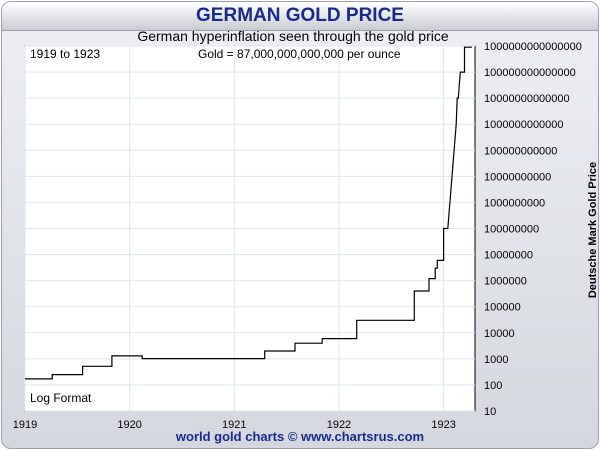  I want to click on peak-annotation: Gold = 87,000,000,000,000 per ounce, so click(299, 54).